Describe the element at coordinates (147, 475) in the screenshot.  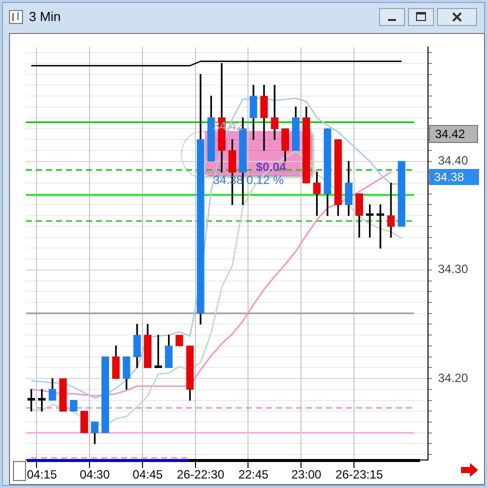
I see `x-tick-label: 04:45` at that location.